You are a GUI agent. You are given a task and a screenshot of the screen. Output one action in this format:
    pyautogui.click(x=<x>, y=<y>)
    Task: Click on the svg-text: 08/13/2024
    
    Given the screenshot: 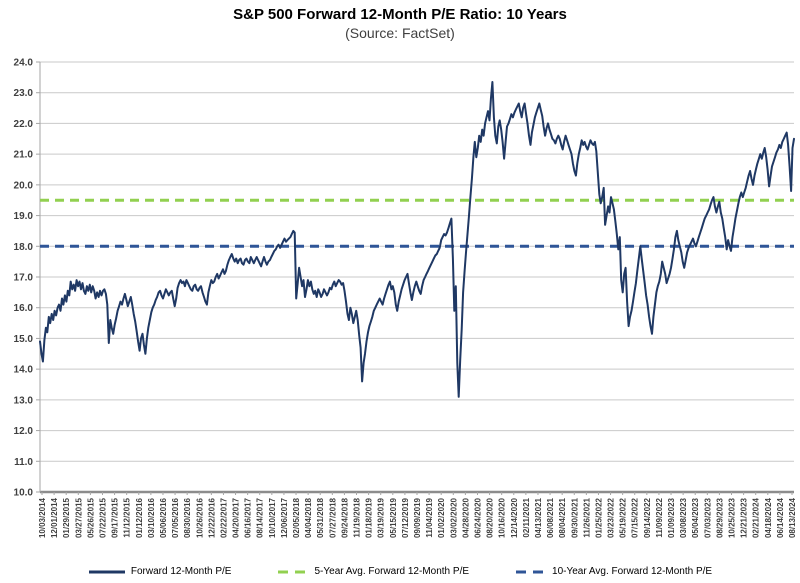 What is the action you would take?
    pyautogui.click(x=792, y=517)
    